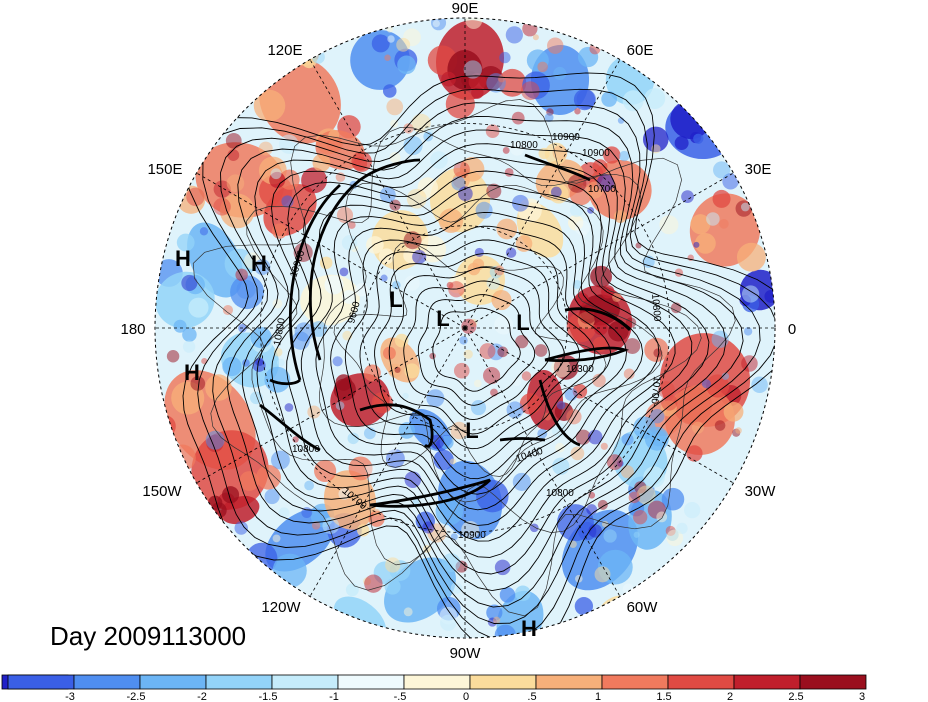 This screenshot has height=702, width=928. I want to click on colorbar-tick: -1.5, so click(268, 696).